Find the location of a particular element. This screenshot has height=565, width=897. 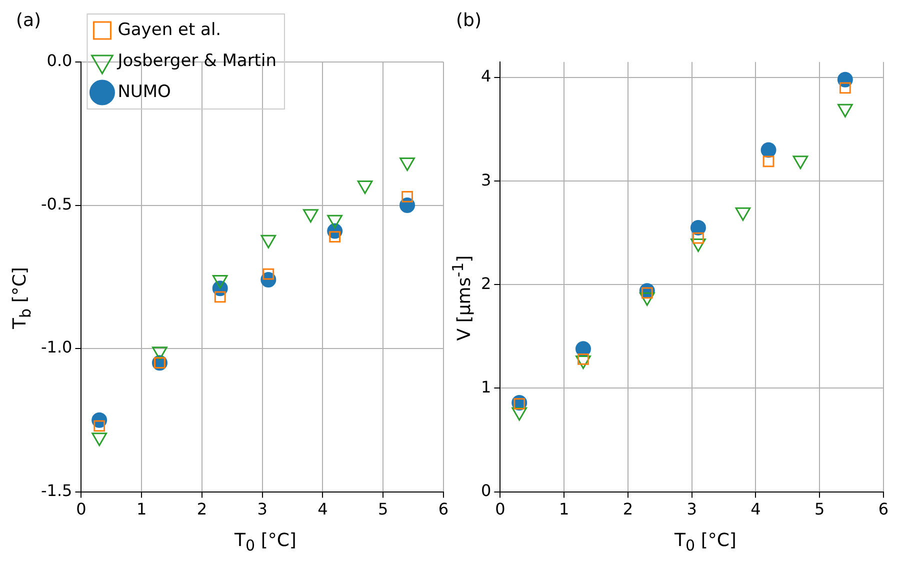

y-tick-label: 4 is located at coordinates (486, 76).